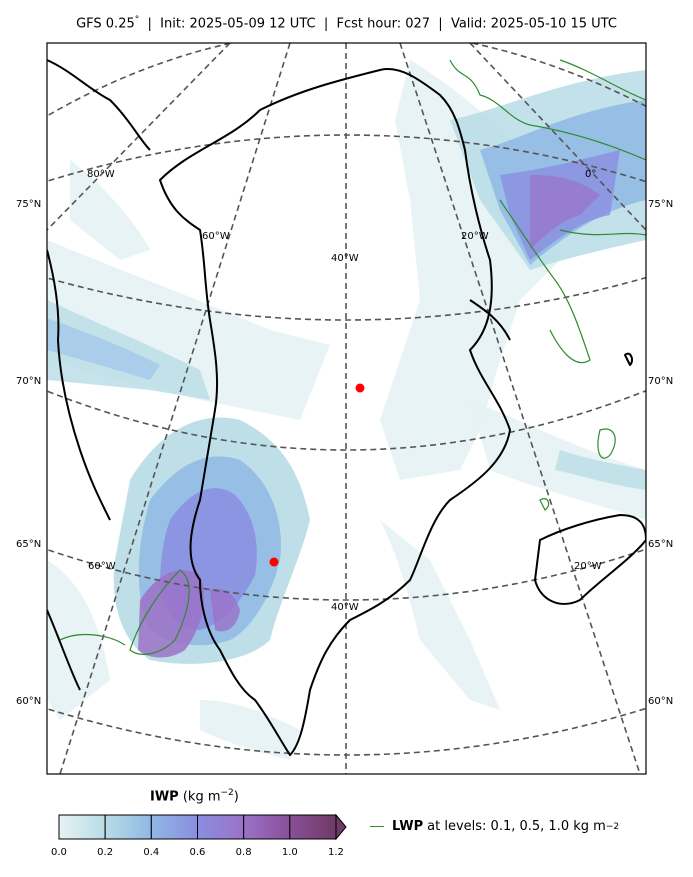 This screenshot has height=877, width=693. Describe the element at coordinates (227, 793) in the screenshot. I see `colorbar-units-exp: −2` at that location.